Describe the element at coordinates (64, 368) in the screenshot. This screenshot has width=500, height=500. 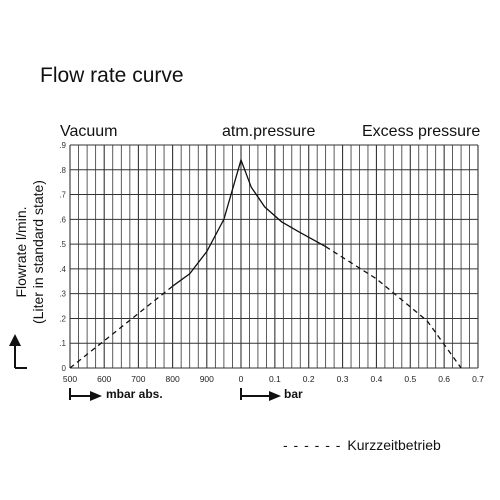
I see `y-tick-label: 0` at that location.